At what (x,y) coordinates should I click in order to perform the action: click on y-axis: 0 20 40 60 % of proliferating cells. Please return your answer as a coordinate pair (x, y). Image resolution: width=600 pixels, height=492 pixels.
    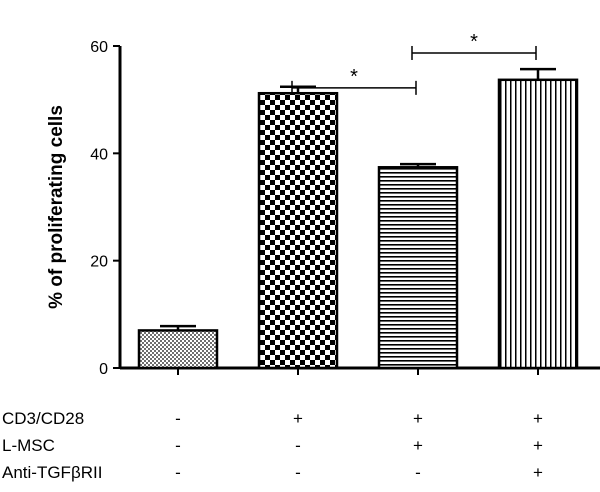
    Looking at the image, I should click on (84, 208).